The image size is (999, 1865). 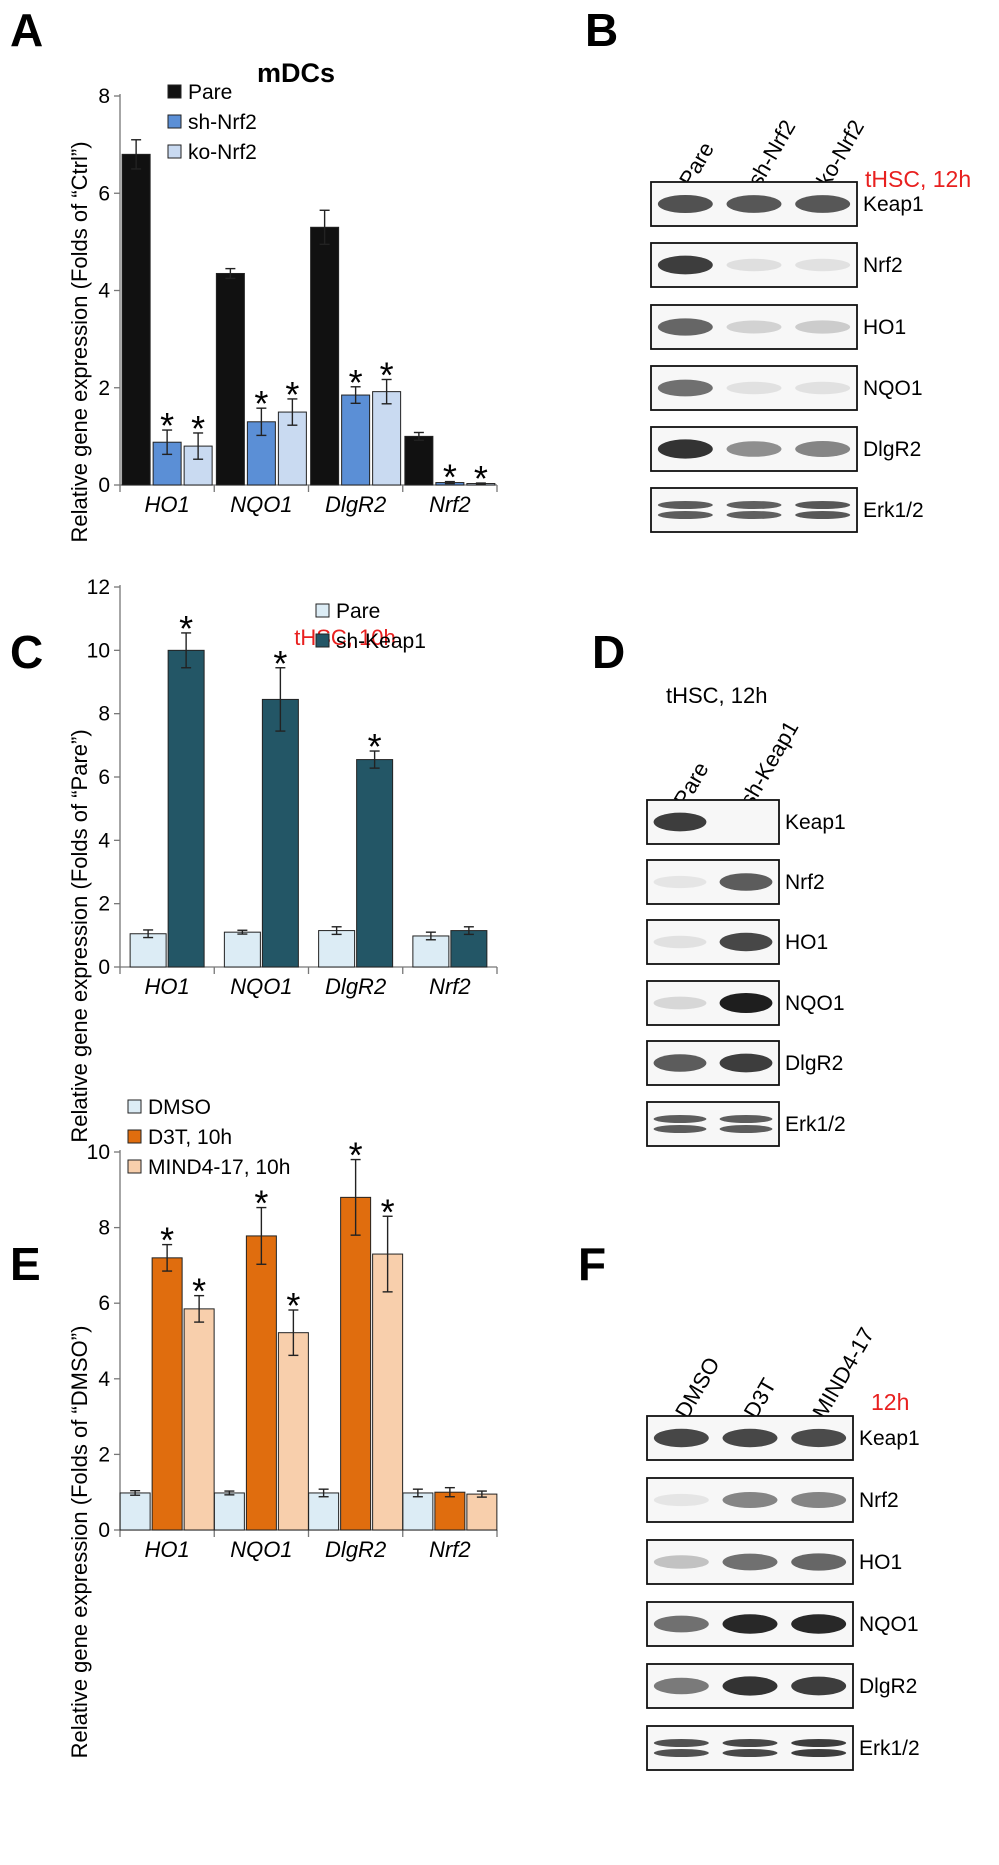 I want to click on chart-c-category-label: DlgR2, so click(x=355, y=986).